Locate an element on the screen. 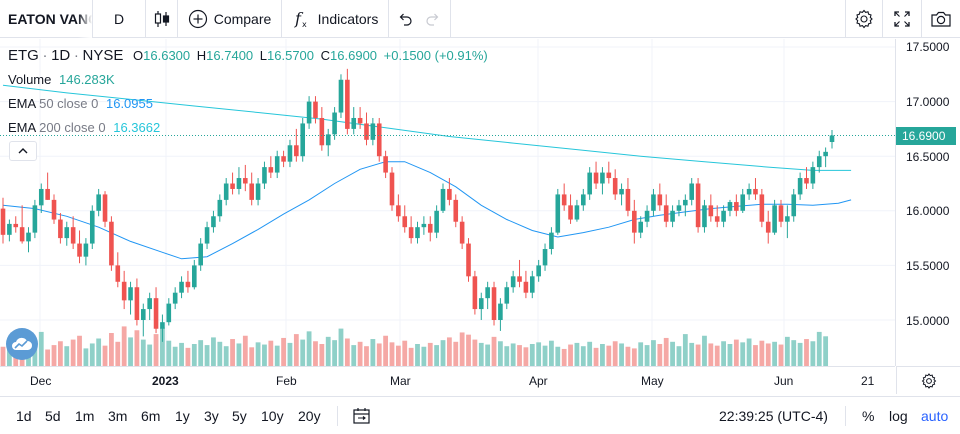 The image size is (960, 434). range-1d-button: 1d is located at coordinates (24, 415).